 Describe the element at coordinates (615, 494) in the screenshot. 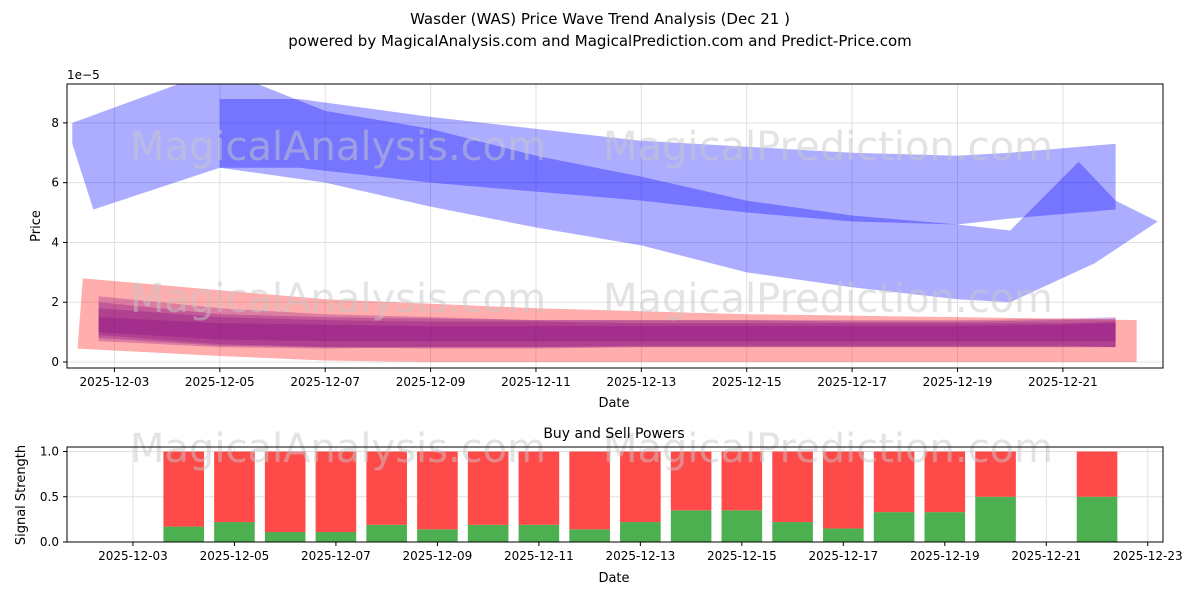

I see `signal-axes-frame` at that location.